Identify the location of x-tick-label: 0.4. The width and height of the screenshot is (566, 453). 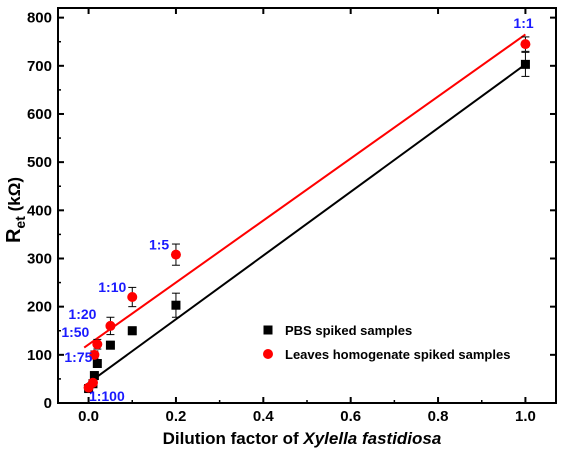
(264, 416).